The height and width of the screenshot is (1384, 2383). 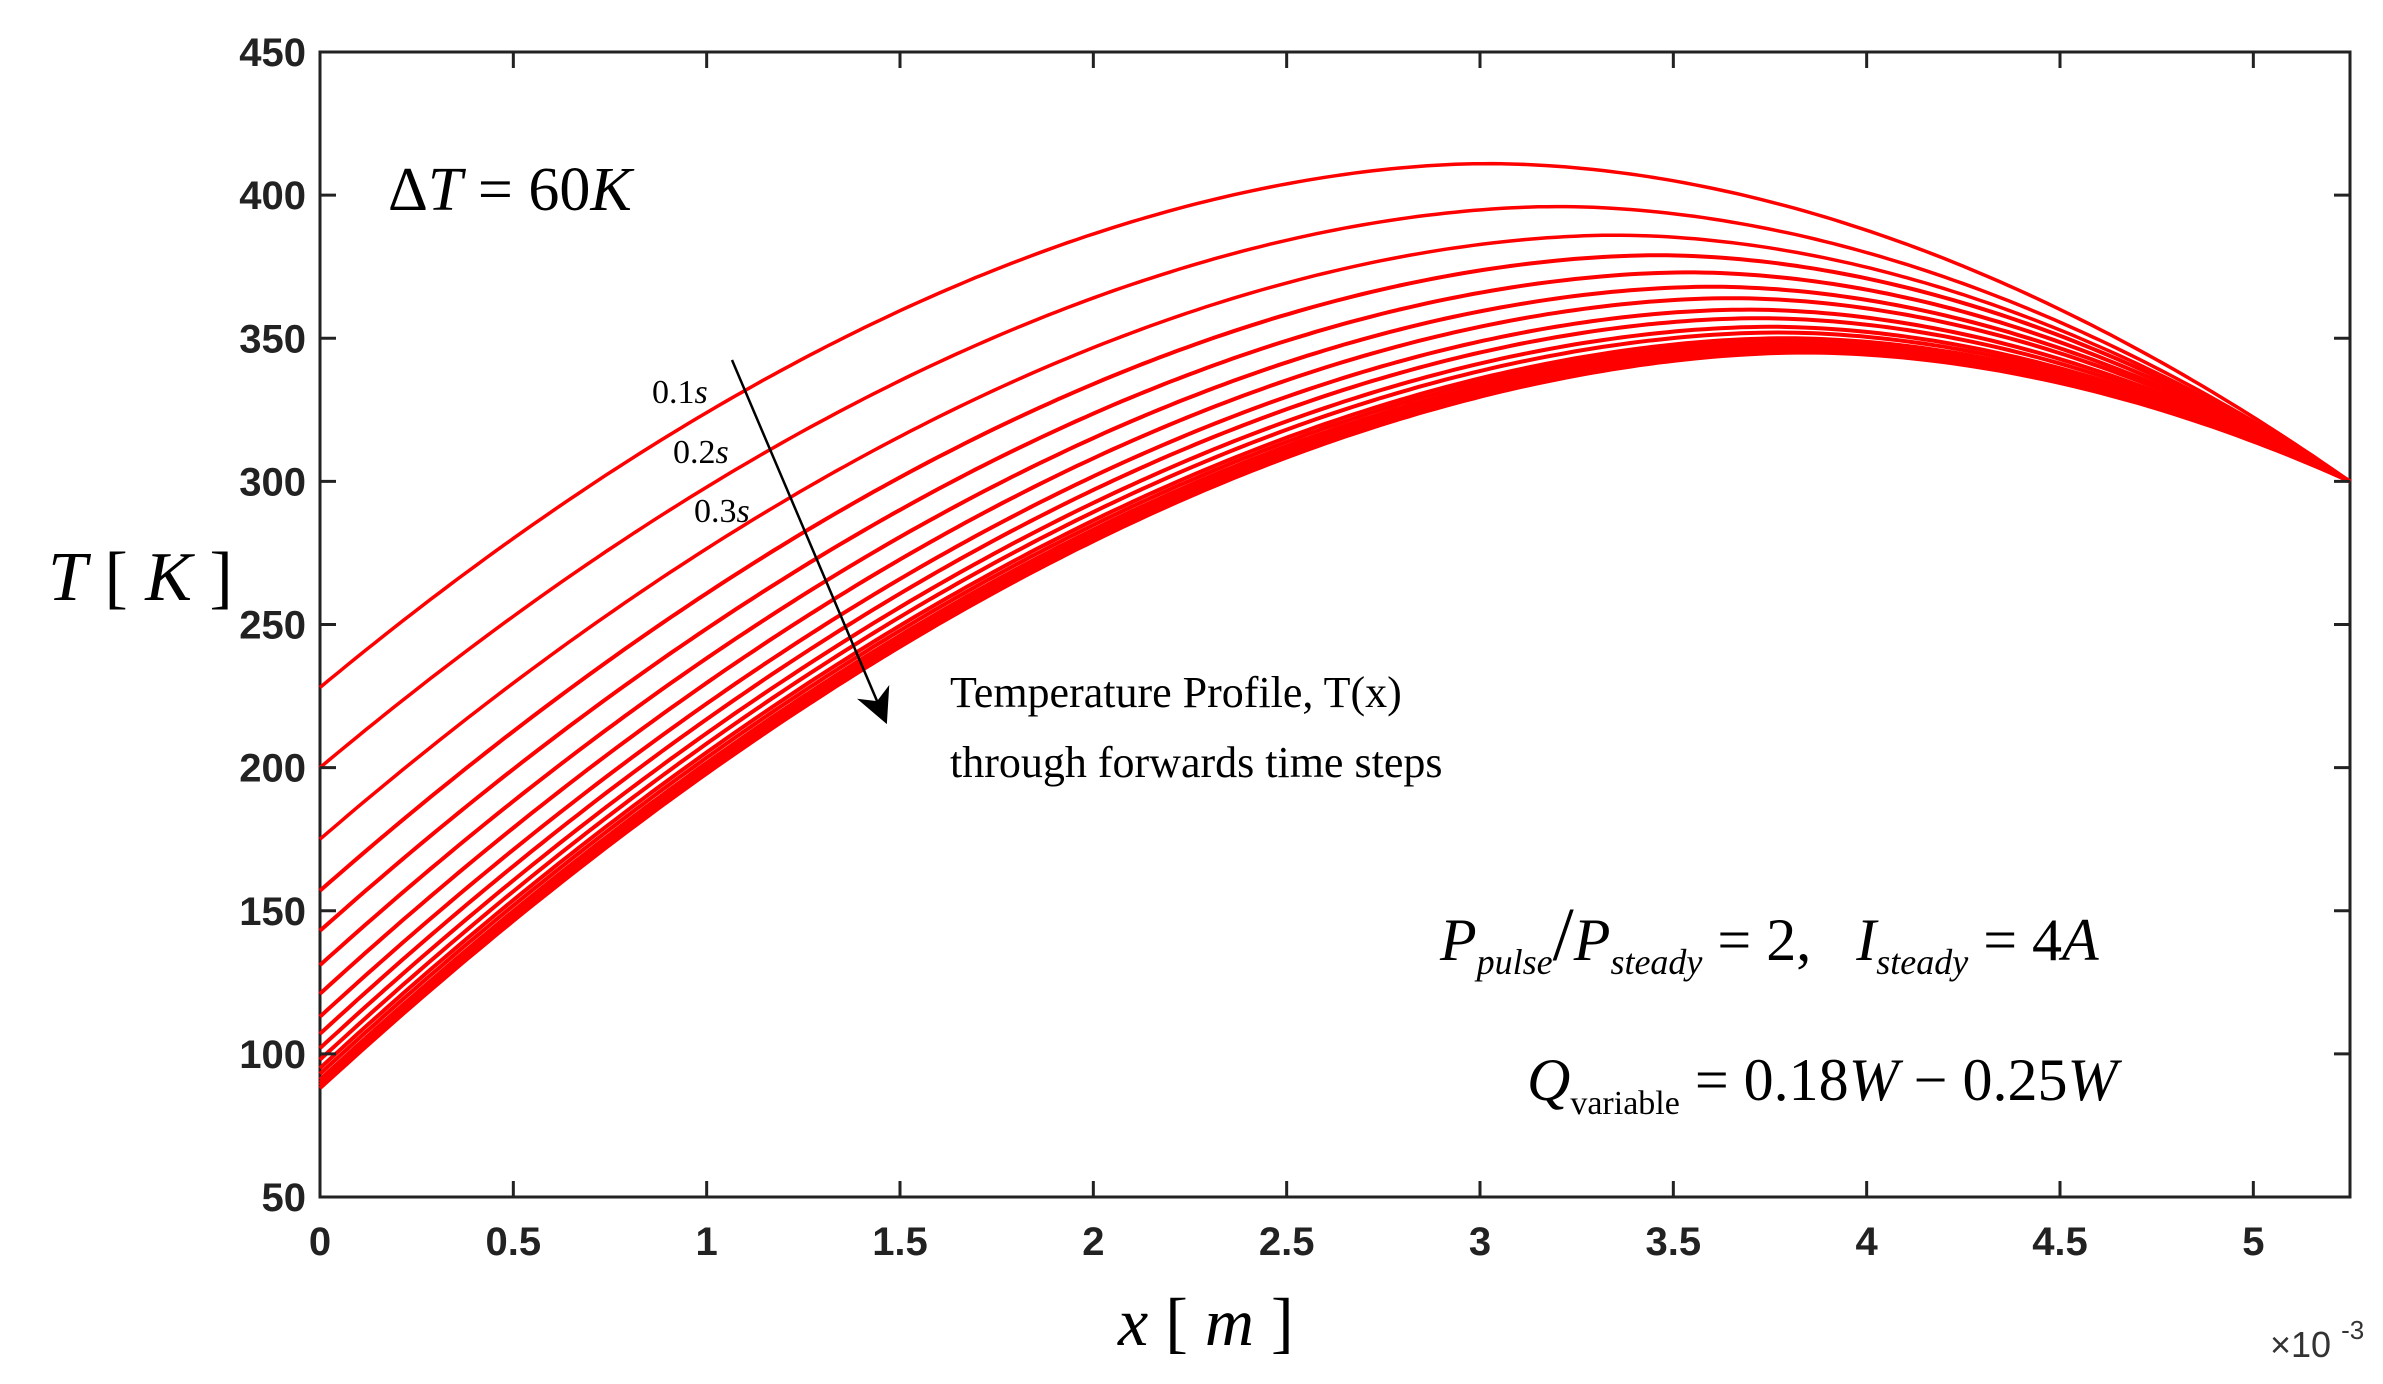 What do you see at coordinates (272, 769) in the screenshot?
I see `y-tick-label: 200` at bounding box center [272, 769].